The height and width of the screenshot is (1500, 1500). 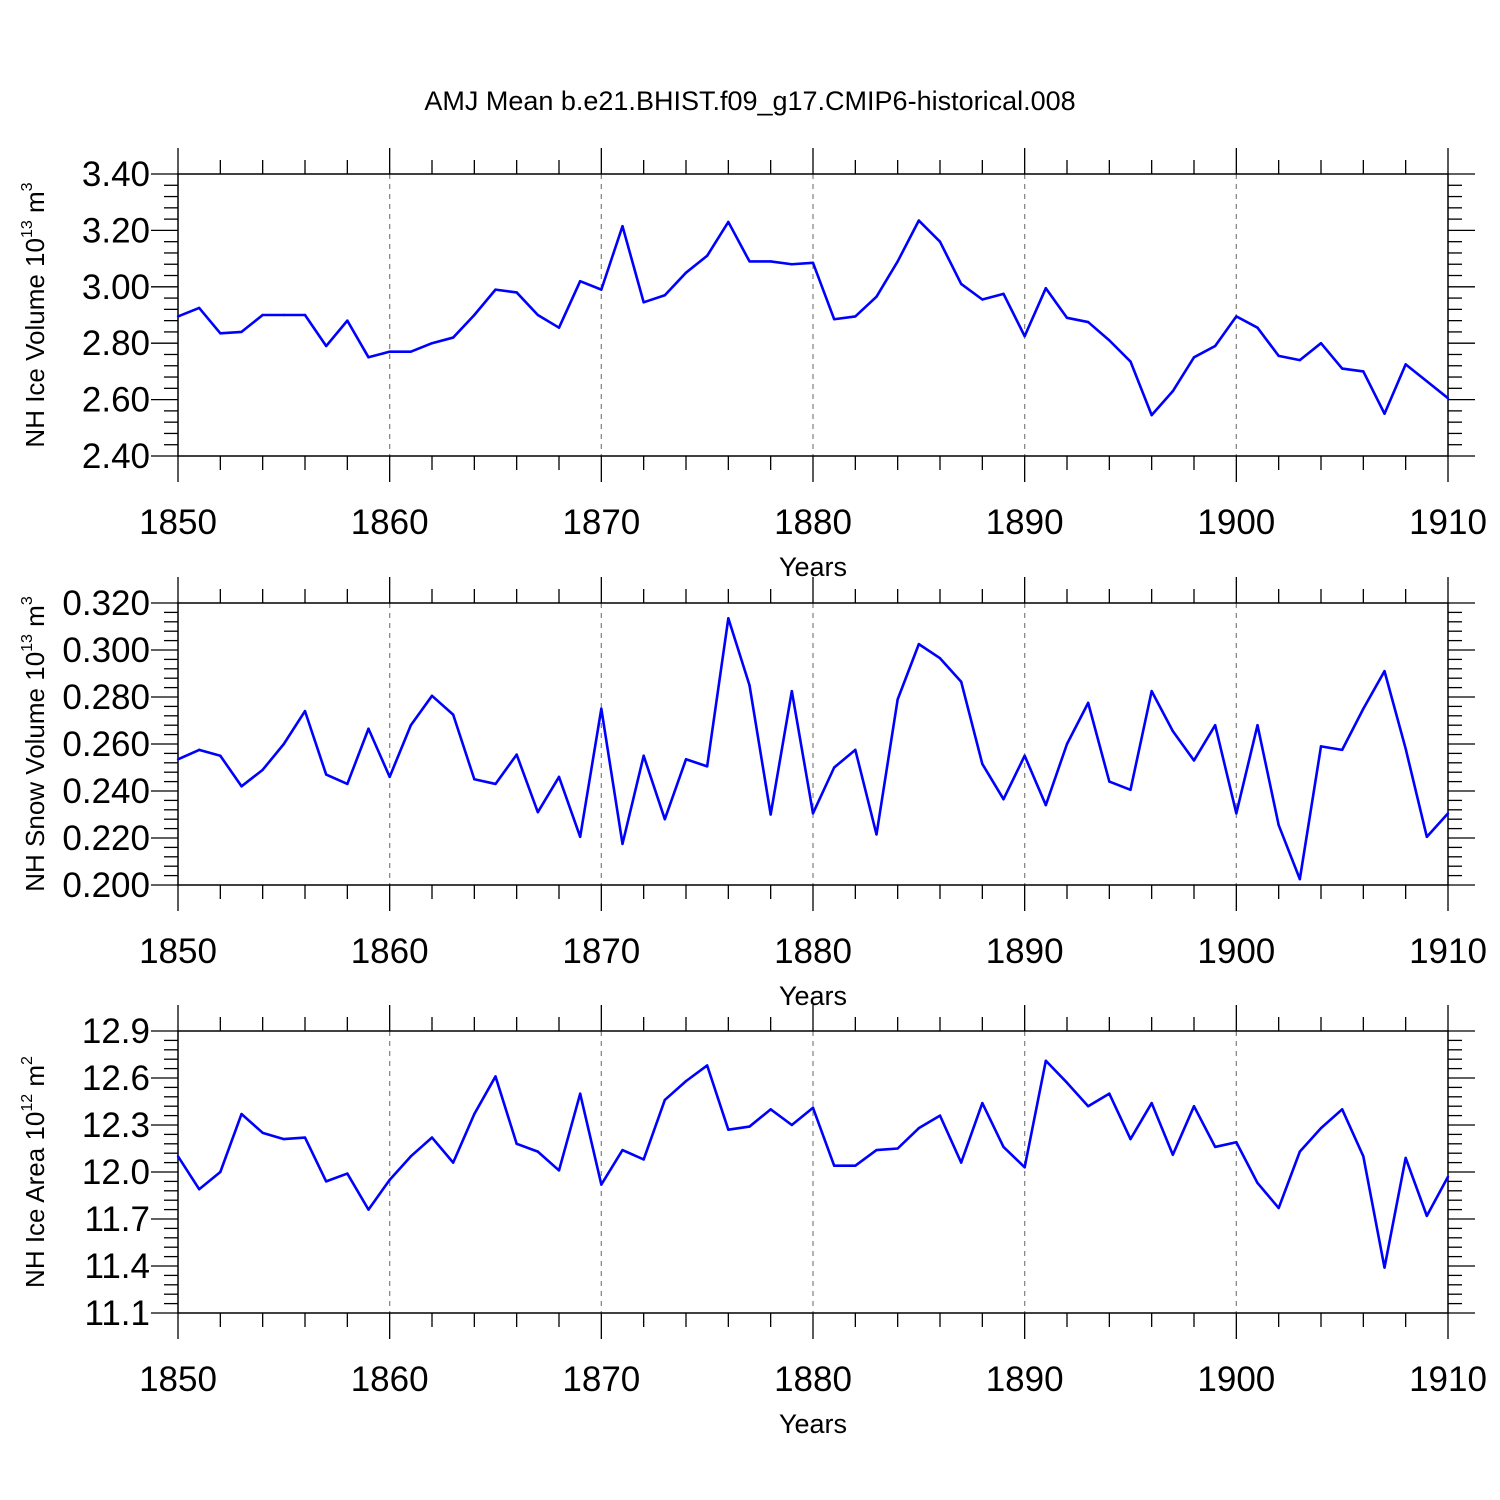 I want to click on y-tick-label: 0.320, so click(x=106, y=603).